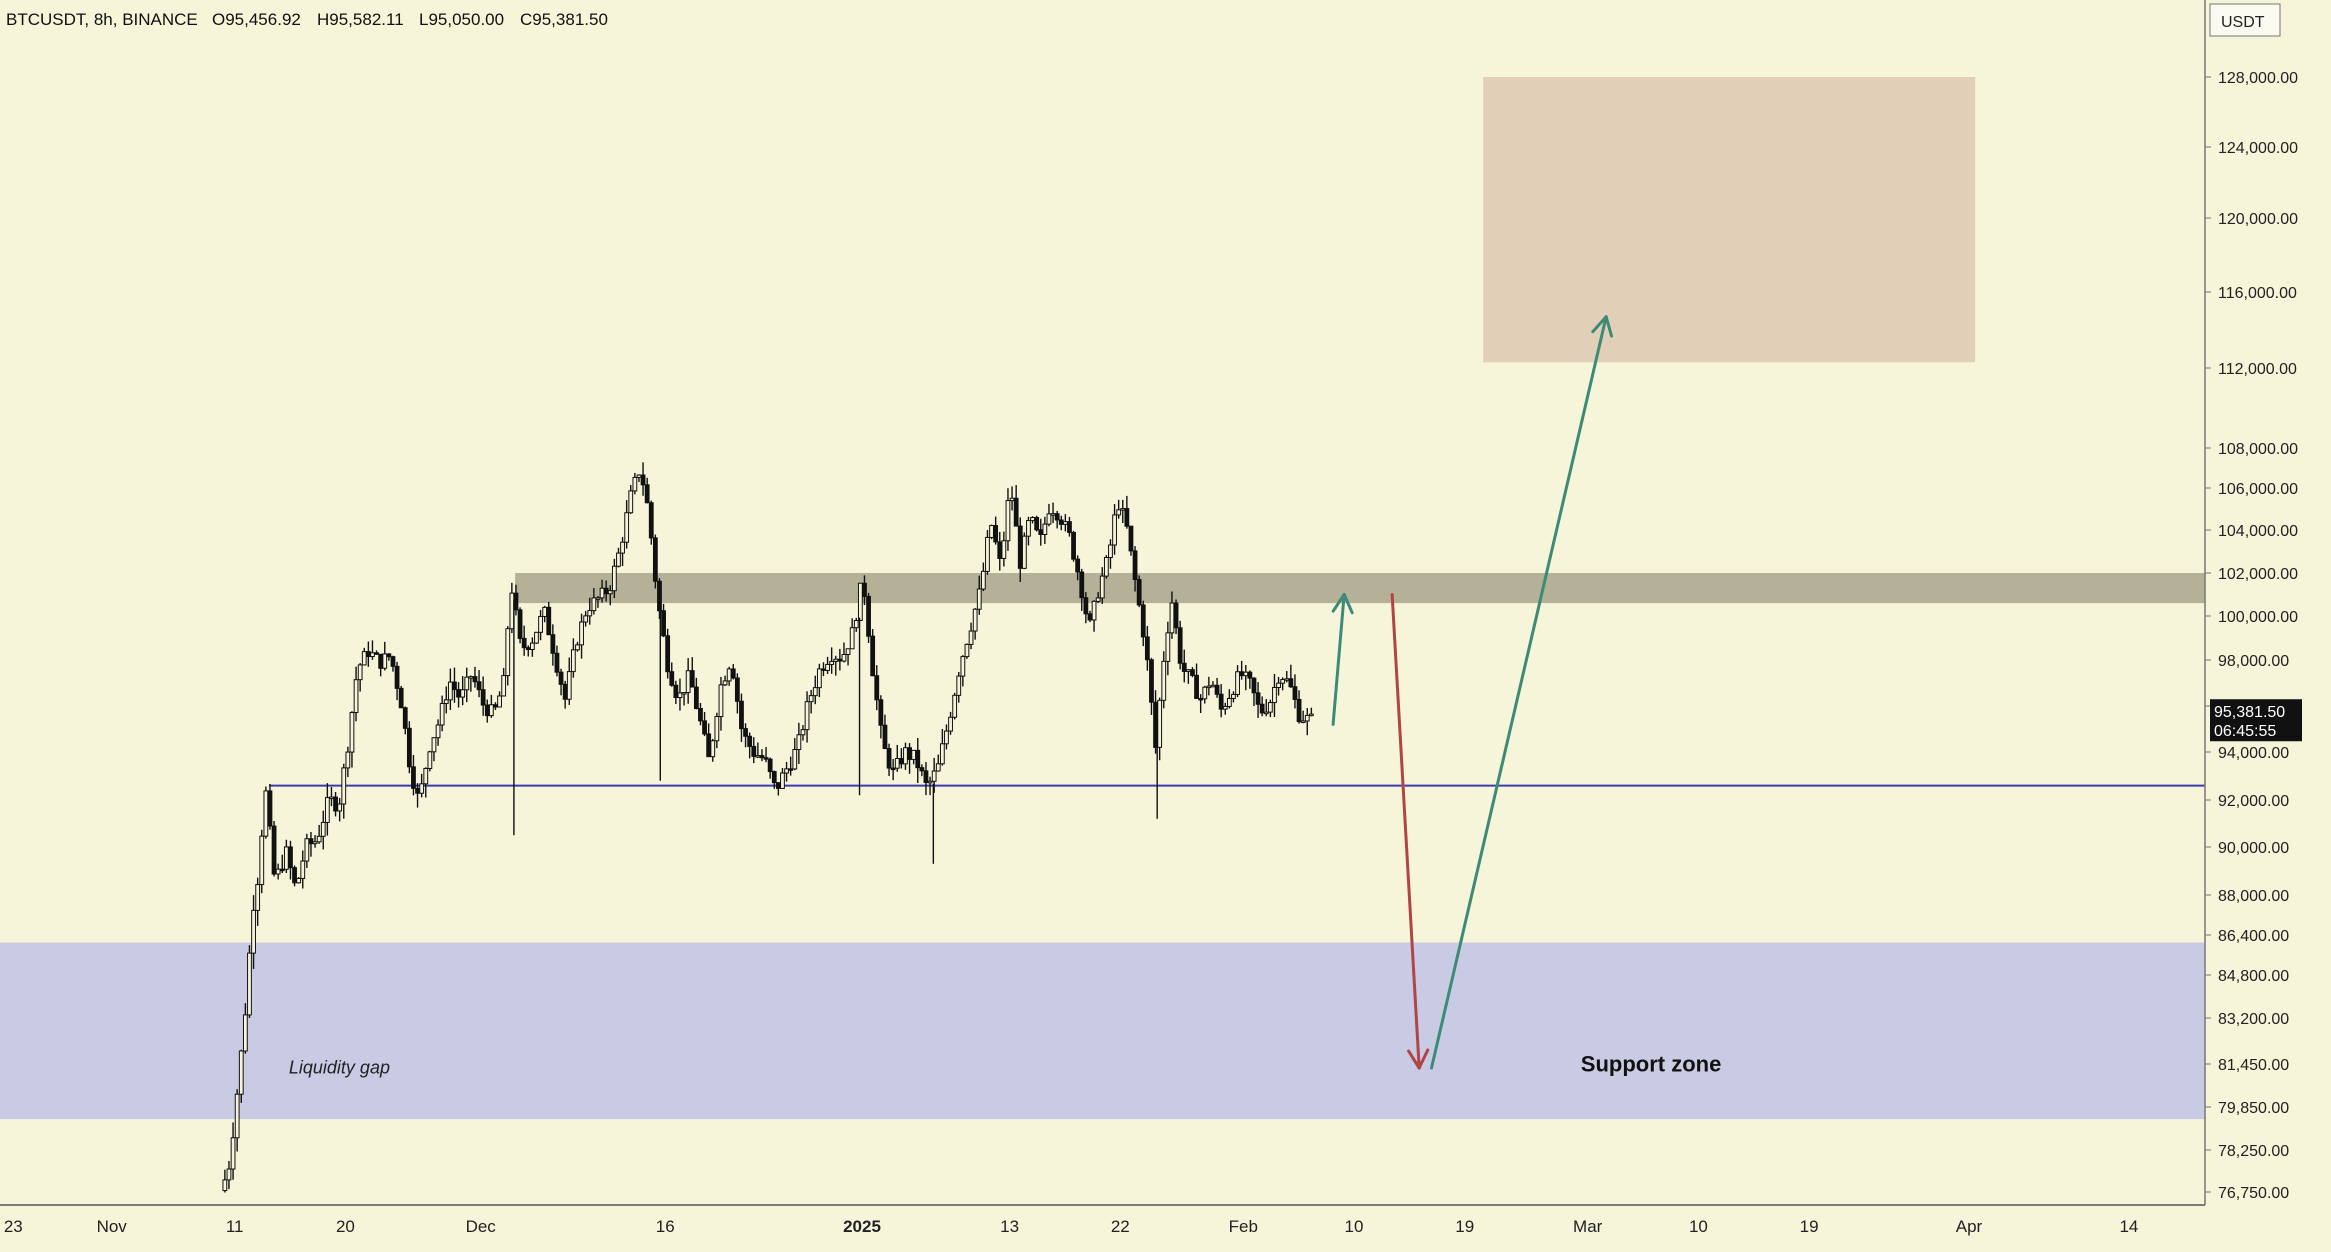  I want to click on ohlc-low: L95,050.00, so click(461, 19).